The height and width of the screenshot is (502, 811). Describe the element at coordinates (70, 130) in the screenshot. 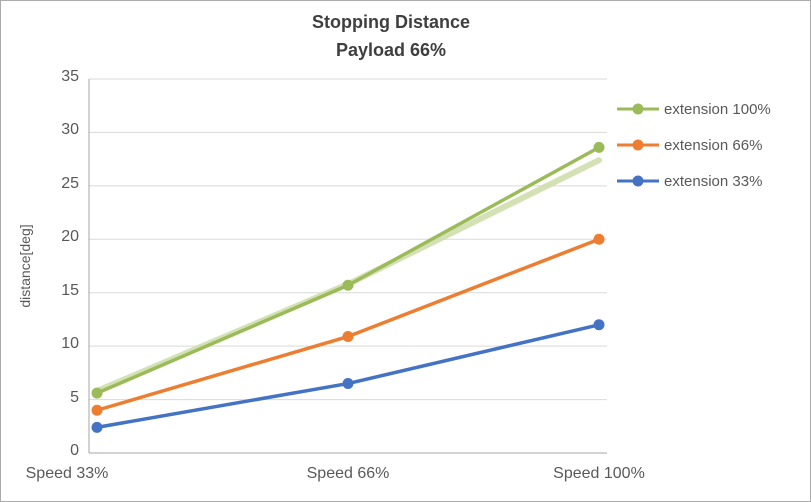

I see `y-tick-label: 30` at that location.